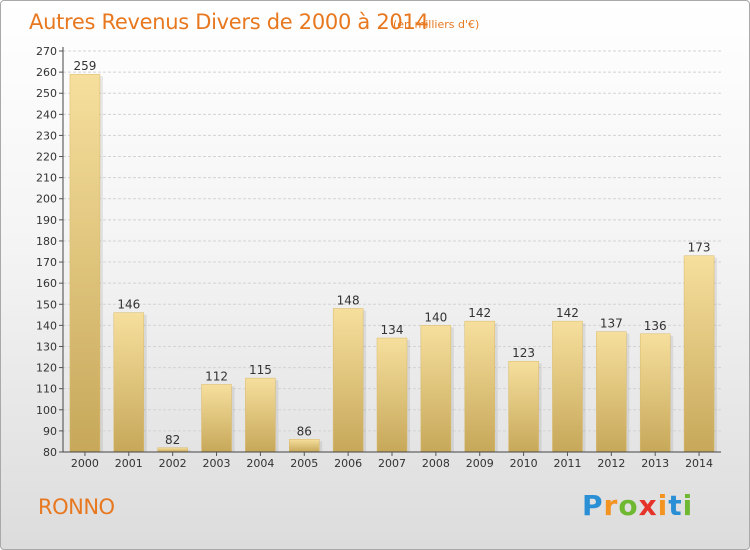 The height and width of the screenshot is (550, 750). What do you see at coordinates (46, 220) in the screenshot?
I see `y-tick-label: 190` at bounding box center [46, 220].